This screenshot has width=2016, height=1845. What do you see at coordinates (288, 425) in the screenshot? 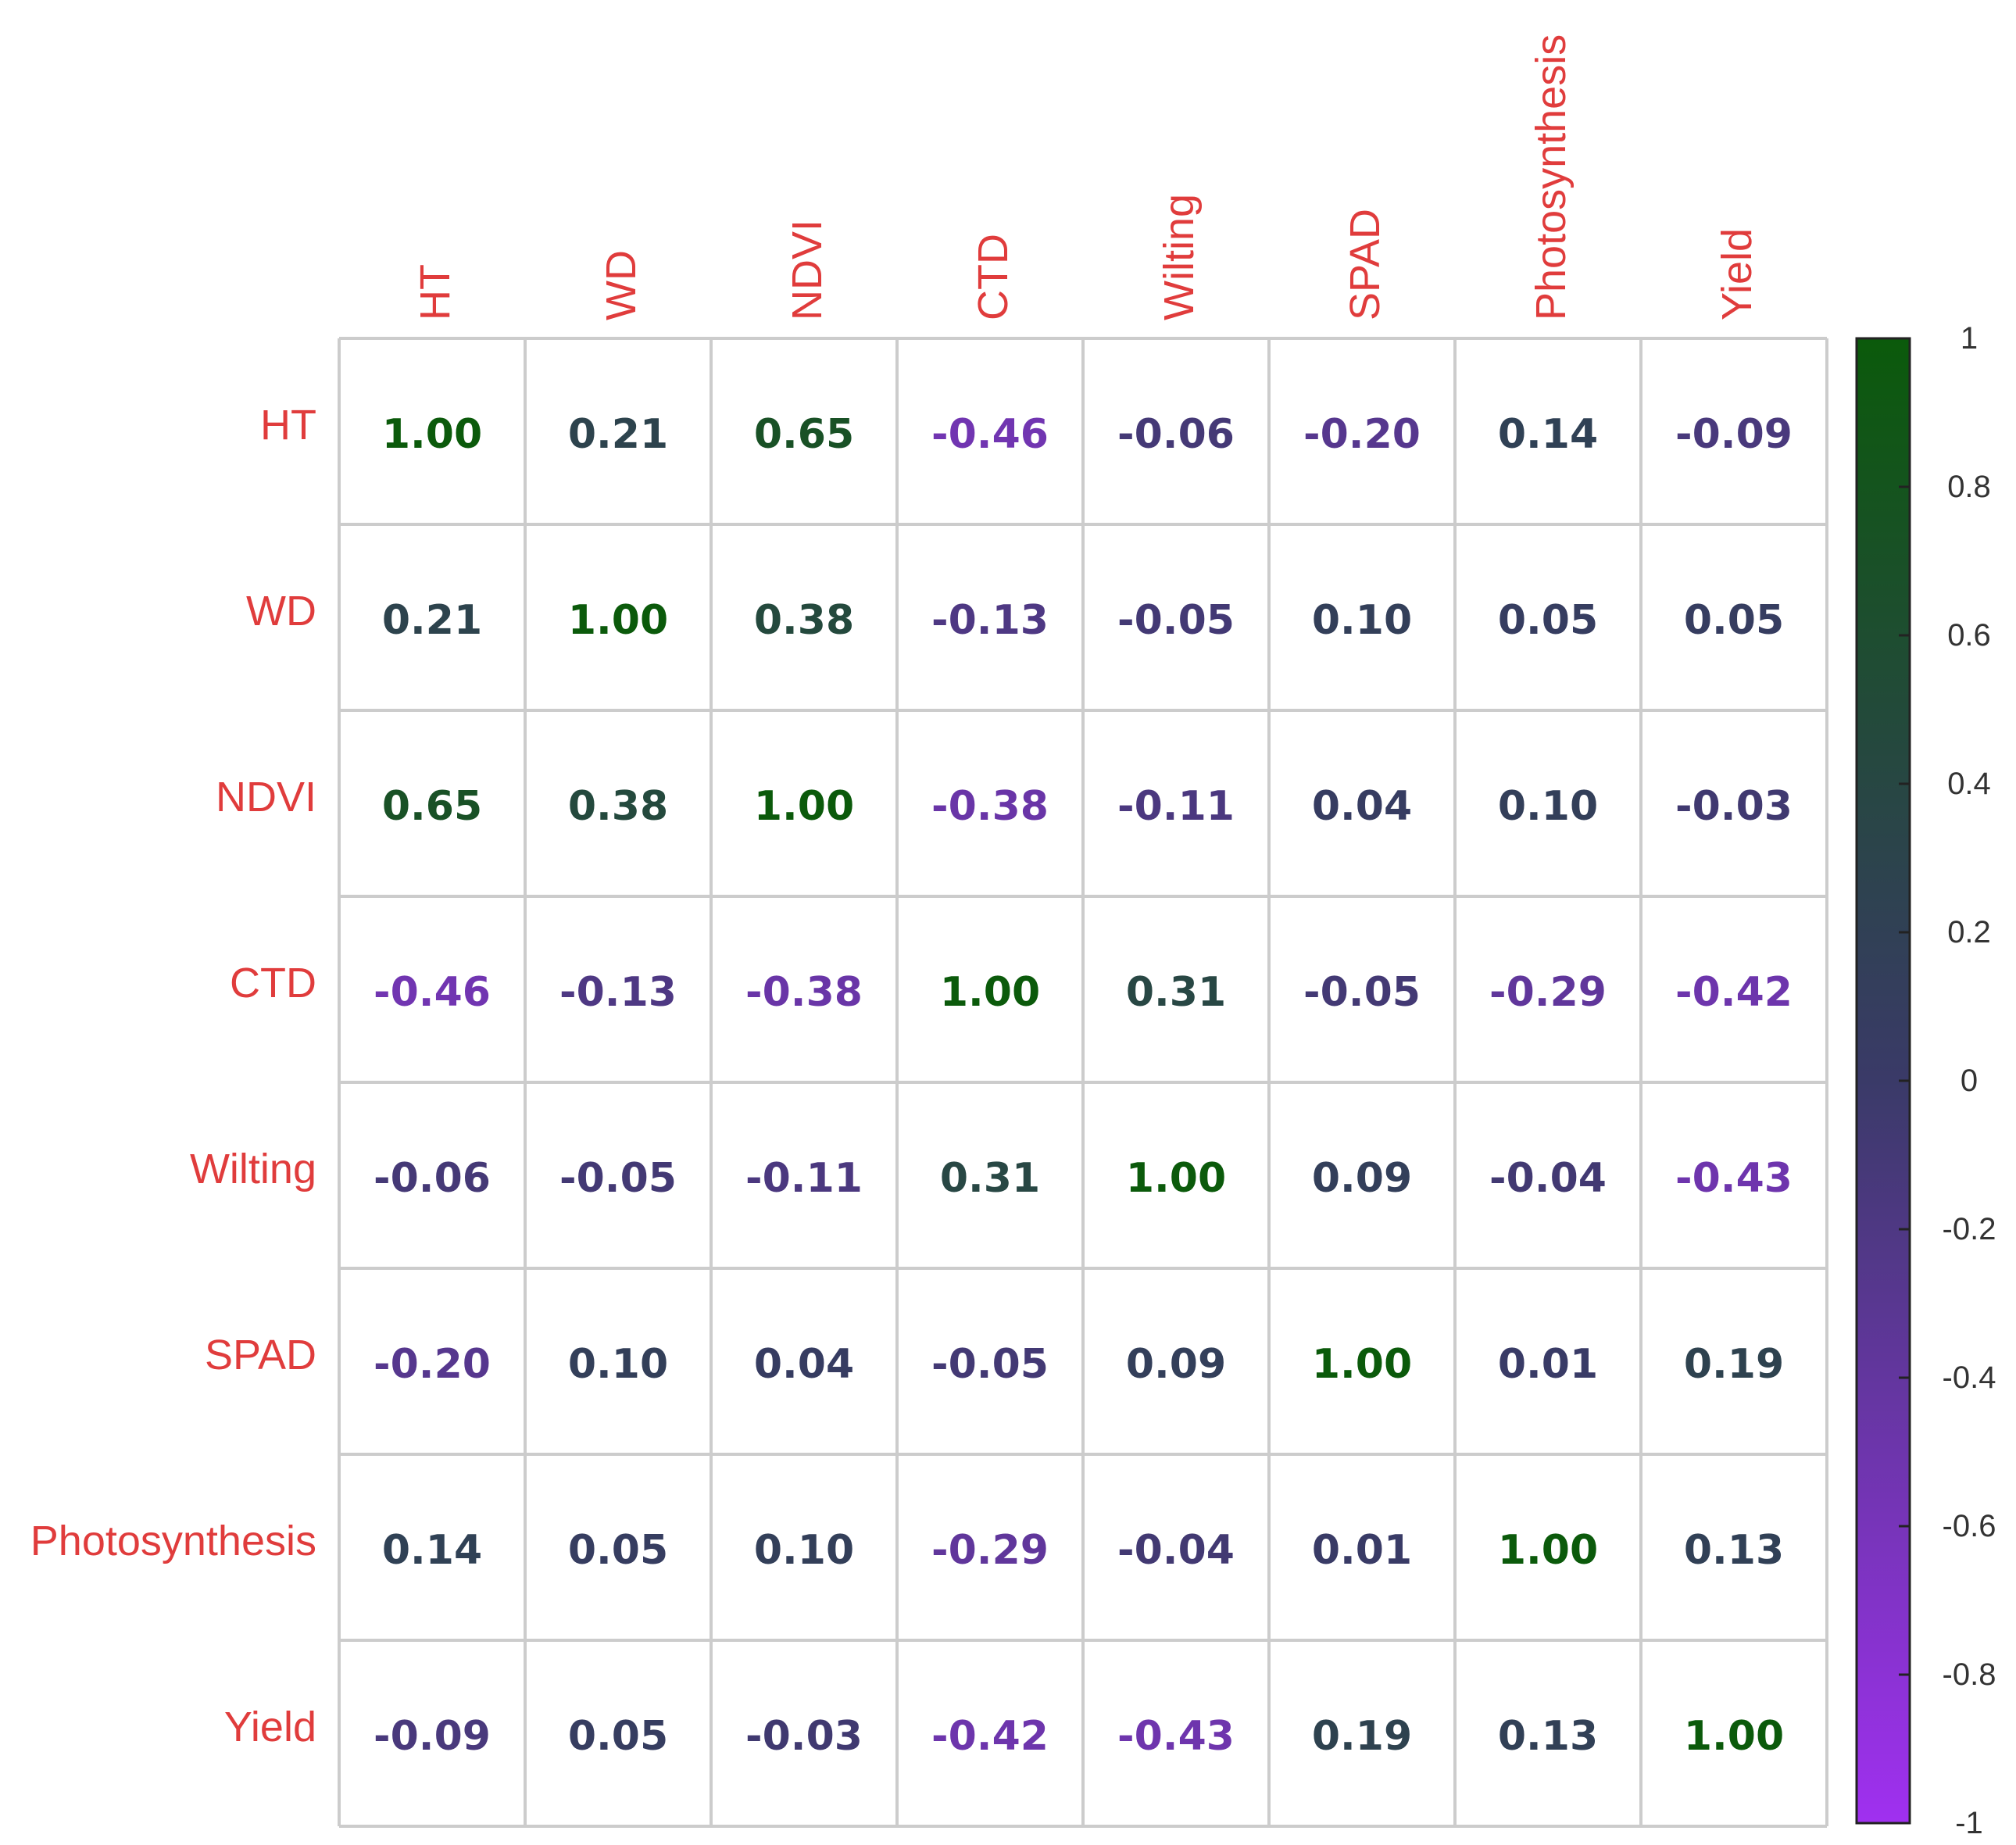
I see `row-label: HT` at bounding box center [288, 425].